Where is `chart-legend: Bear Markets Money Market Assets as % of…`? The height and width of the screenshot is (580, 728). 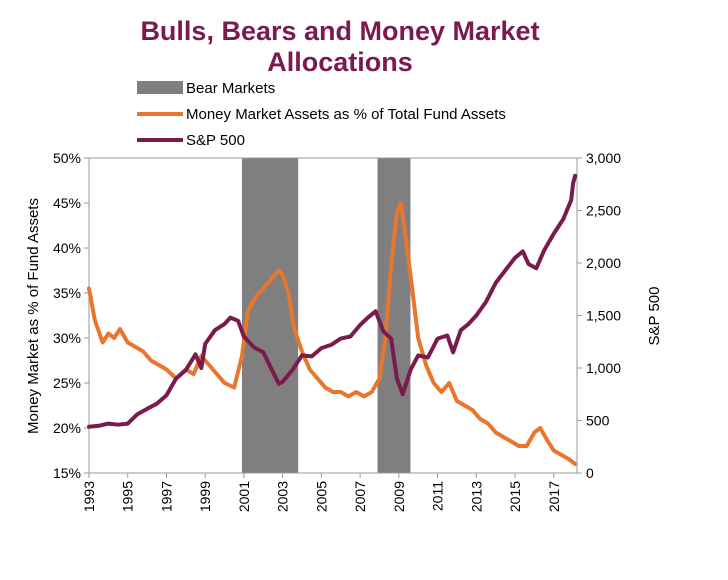
chart-legend: Bear Markets Money Market Assets as % of… is located at coordinates (321, 114).